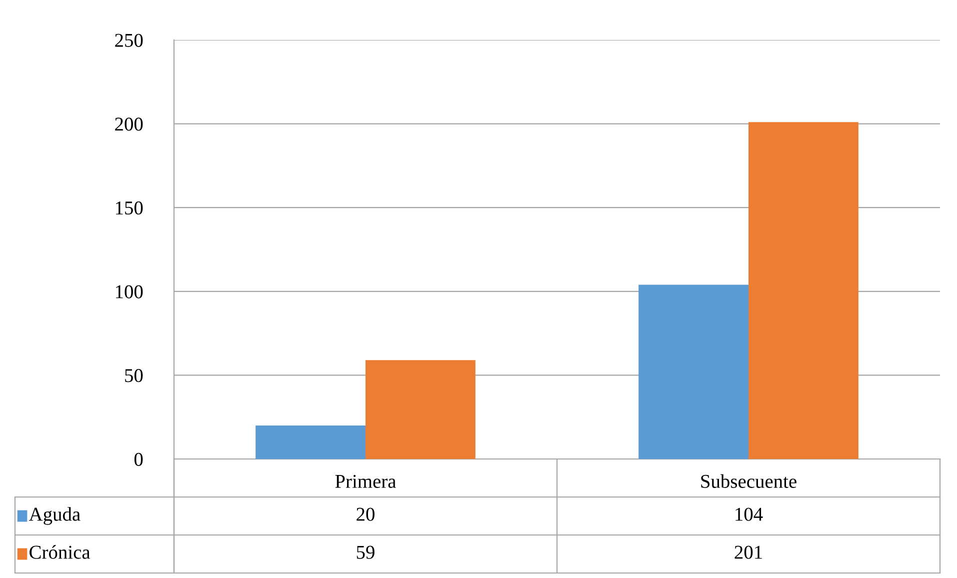 The image size is (957, 578). What do you see at coordinates (365, 552) in the screenshot?
I see `data-label: 59` at bounding box center [365, 552].